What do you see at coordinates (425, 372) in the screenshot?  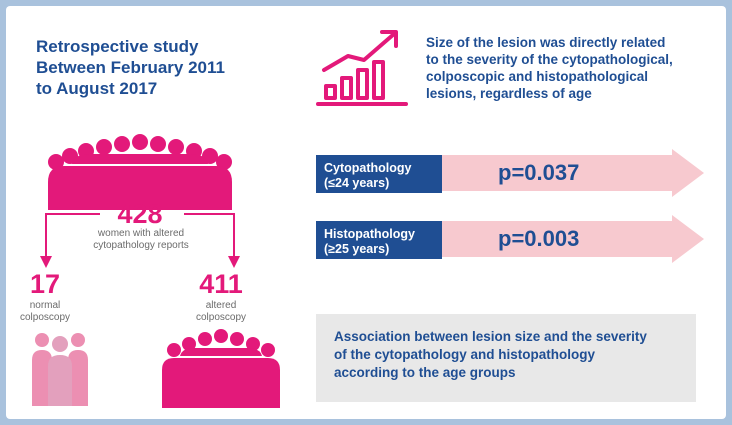 I see `association-line: according to the age groups` at bounding box center [425, 372].